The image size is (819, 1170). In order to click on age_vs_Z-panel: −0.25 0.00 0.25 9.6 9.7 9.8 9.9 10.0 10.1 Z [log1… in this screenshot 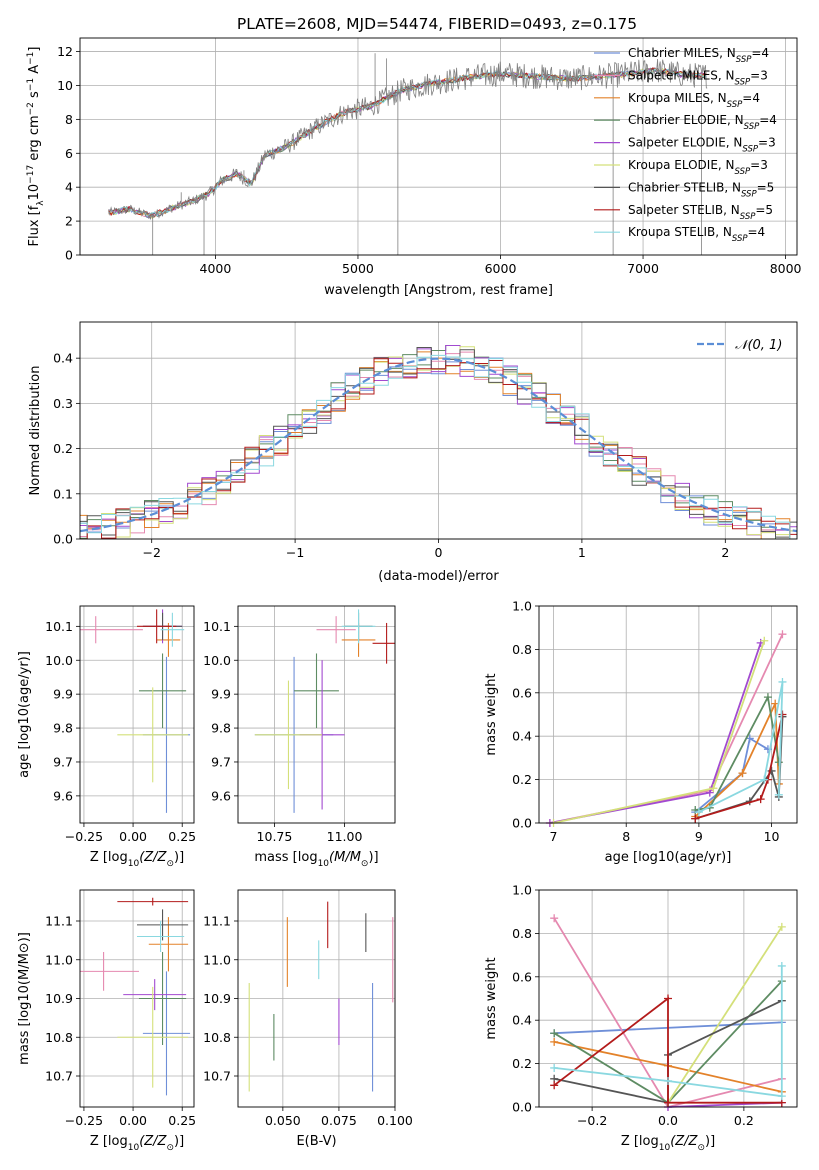, I will do `click(106, 737)`.